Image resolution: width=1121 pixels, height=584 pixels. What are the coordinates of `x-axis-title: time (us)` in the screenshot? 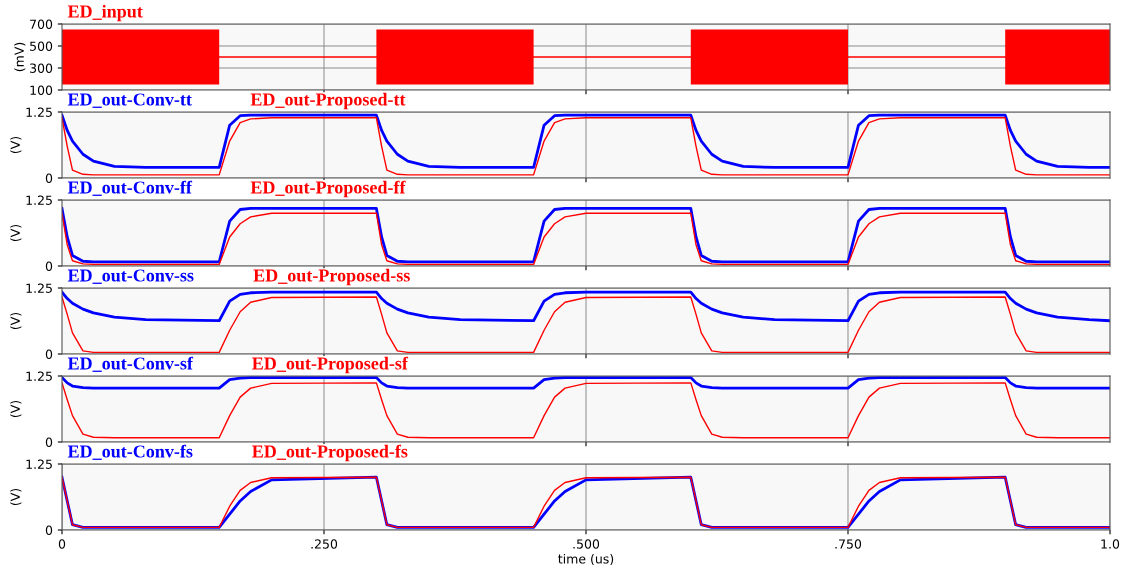 It's located at (586, 559).